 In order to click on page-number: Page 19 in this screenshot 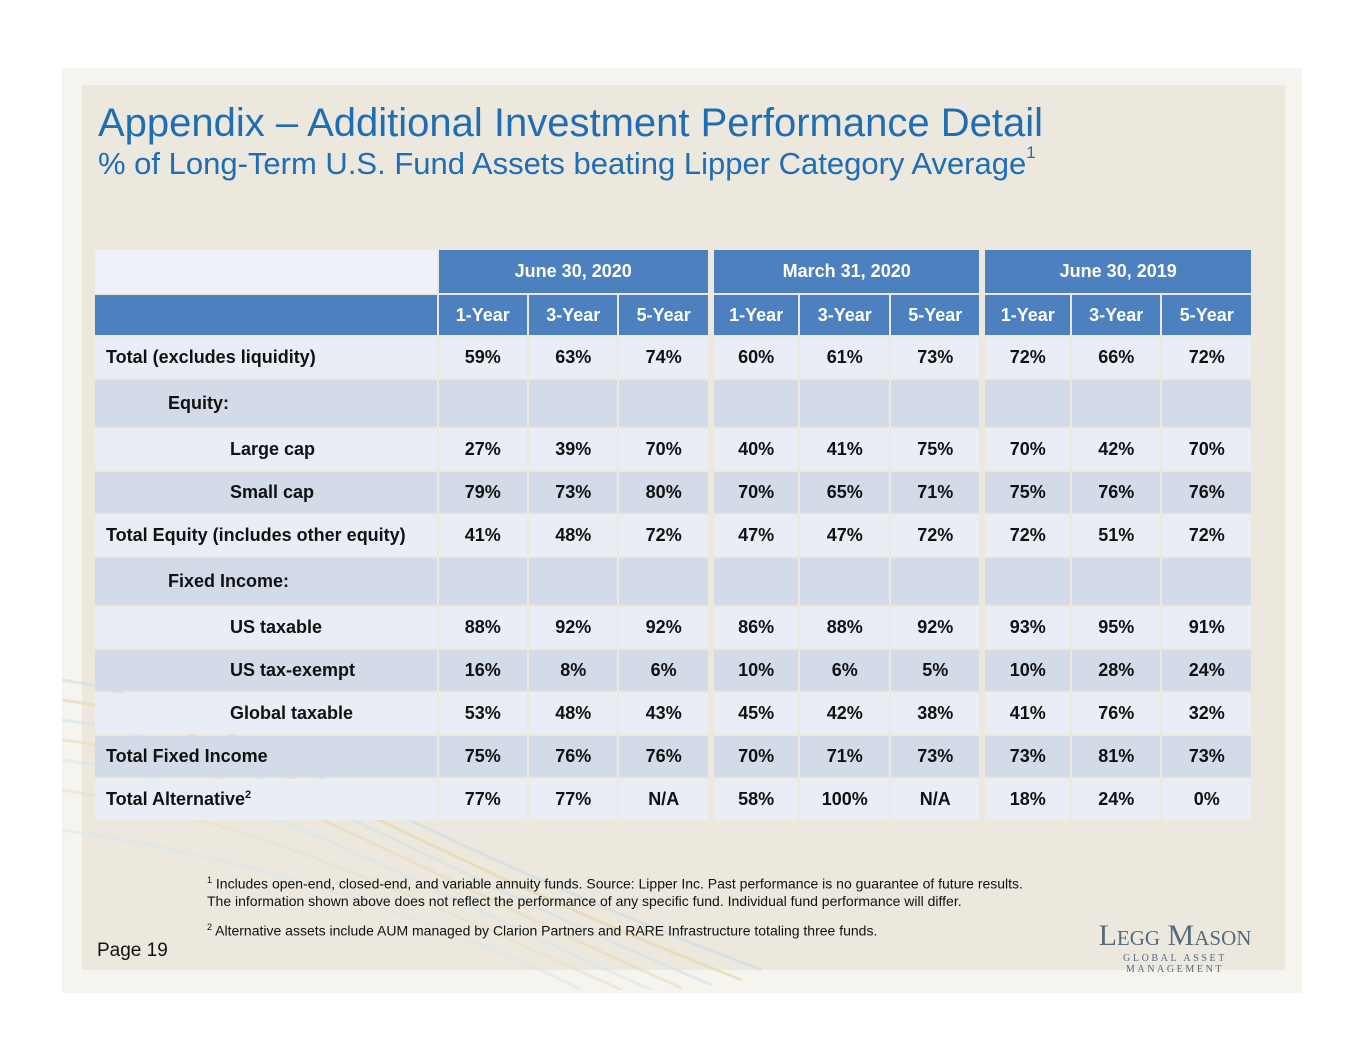, I will do `click(132, 950)`.